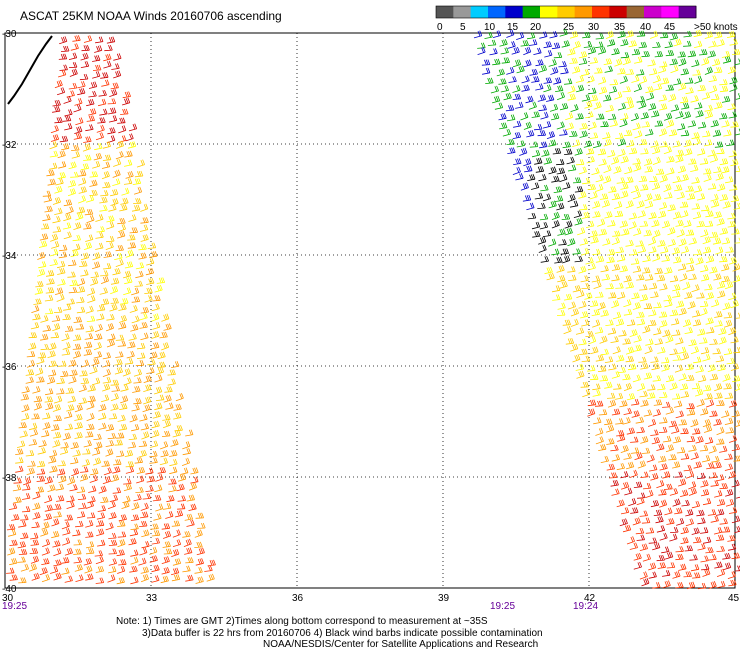 The width and height of the screenshot is (740, 650). I want to click on legend-swatch, so click(549, 12).